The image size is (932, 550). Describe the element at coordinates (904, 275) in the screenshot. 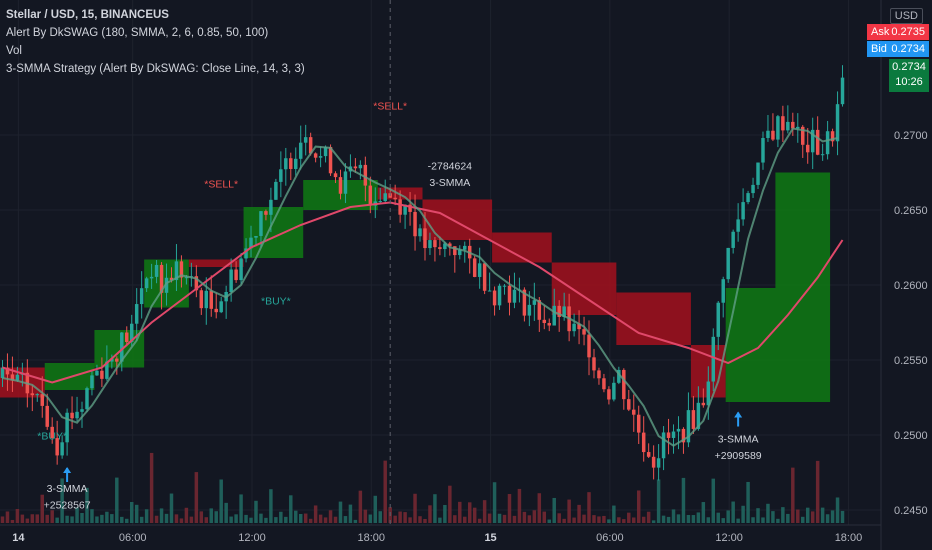

I see `price-axis: 0.2700 0.2650 0.2600 0.2550 0.2500 0.2450` at that location.